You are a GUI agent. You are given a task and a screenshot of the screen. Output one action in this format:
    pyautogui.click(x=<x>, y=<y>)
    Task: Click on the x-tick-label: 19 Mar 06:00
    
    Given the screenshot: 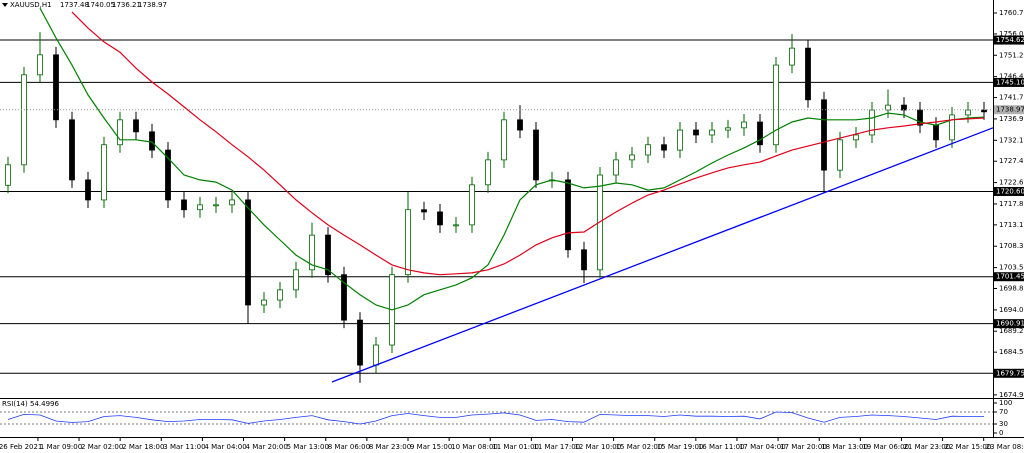 What is the action you would take?
    pyautogui.click(x=885, y=447)
    